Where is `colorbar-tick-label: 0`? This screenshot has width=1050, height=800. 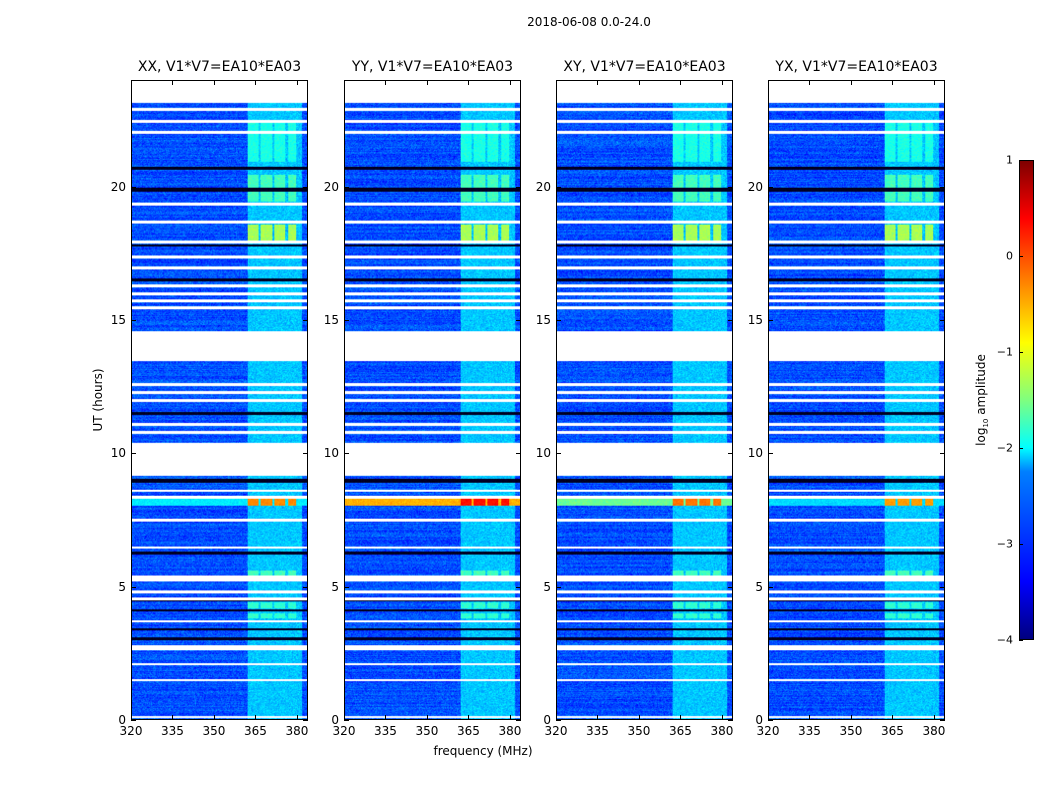
colorbar-tick-label: 0 is located at coordinates (1009, 256).